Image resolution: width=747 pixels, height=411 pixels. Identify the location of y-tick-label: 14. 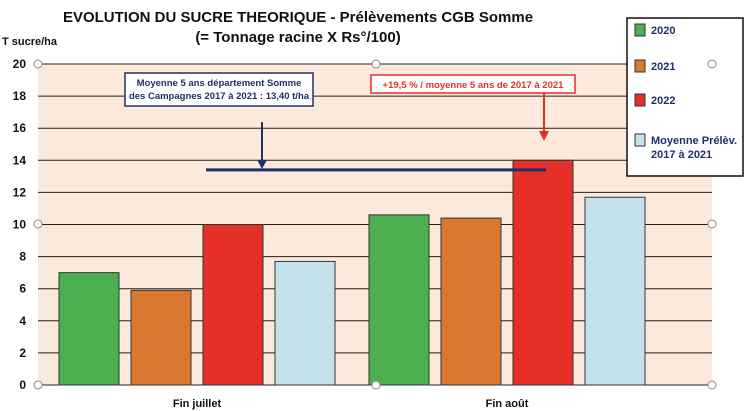
(20, 160).